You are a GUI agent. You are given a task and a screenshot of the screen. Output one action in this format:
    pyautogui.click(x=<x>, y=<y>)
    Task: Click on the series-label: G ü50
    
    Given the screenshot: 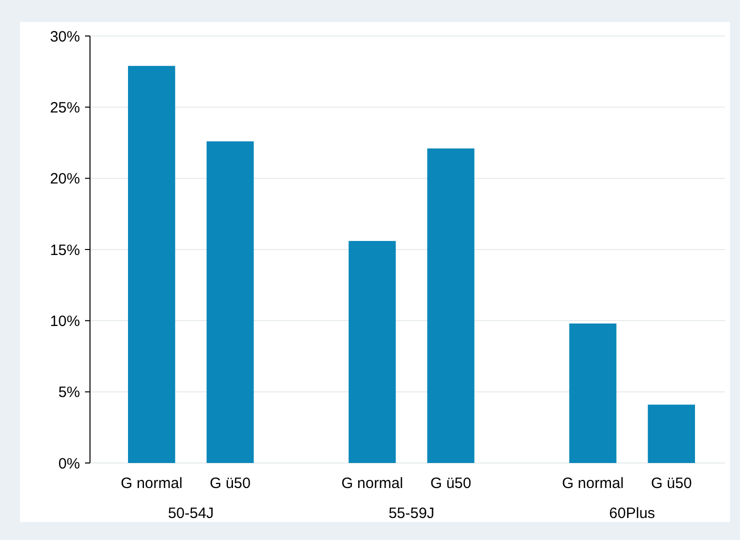 What is the action you would take?
    pyautogui.click(x=230, y=483)
    